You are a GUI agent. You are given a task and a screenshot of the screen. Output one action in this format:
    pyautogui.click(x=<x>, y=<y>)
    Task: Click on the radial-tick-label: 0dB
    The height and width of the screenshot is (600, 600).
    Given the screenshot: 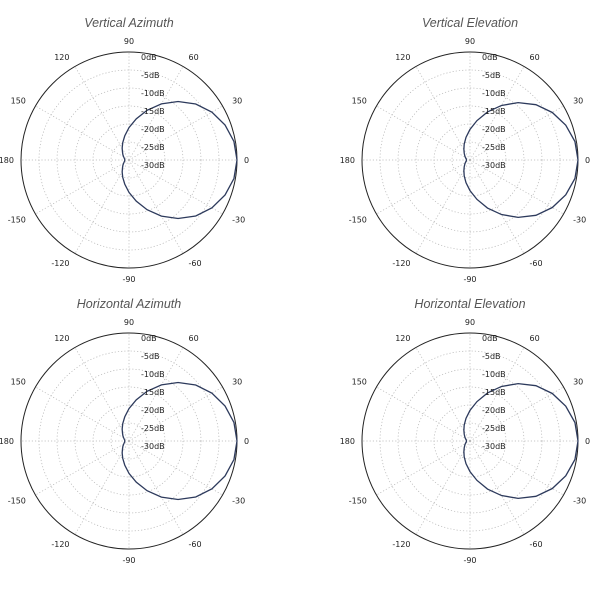 What is the action you would take?
    pyautogui.click(x=490, y=338)
    